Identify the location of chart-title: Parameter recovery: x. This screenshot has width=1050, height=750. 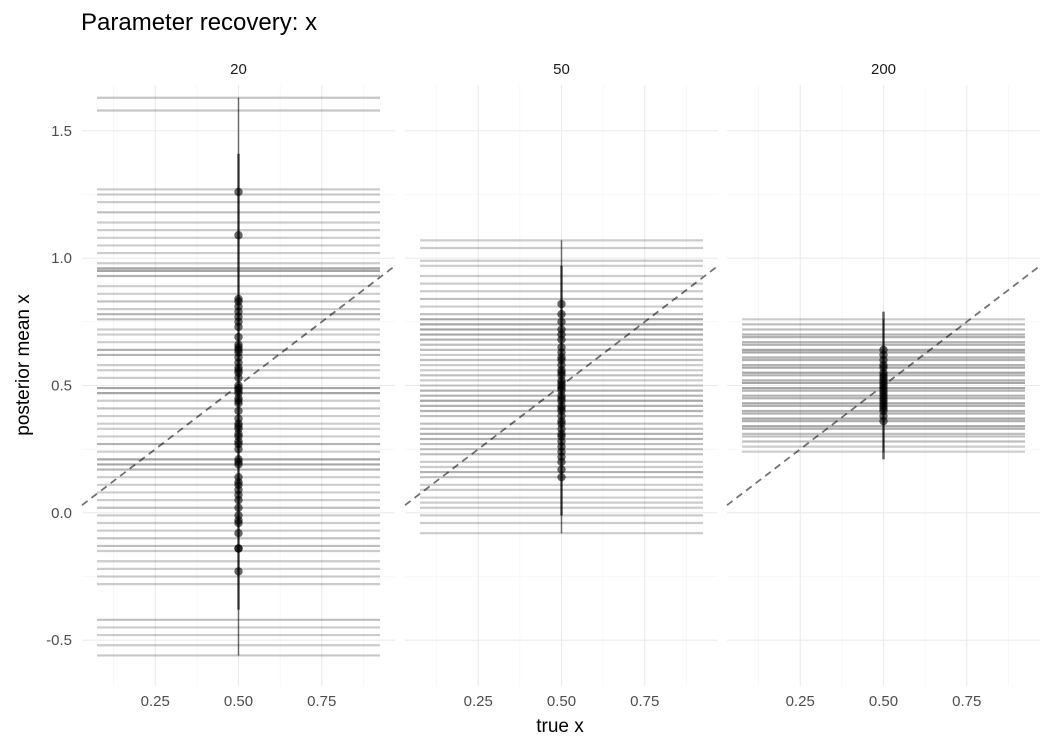
(199, 22).